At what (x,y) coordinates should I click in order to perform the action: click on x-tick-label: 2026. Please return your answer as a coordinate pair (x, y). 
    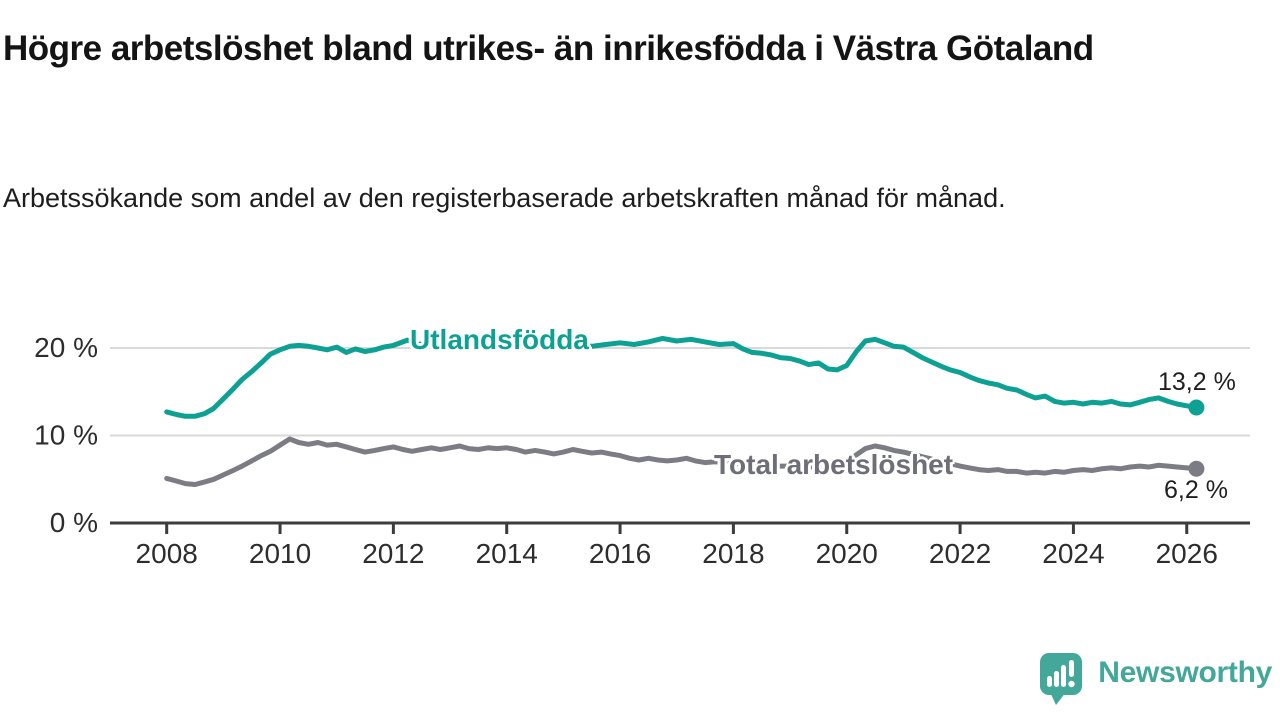
    Looking at the image, I should click on (1187, 553).